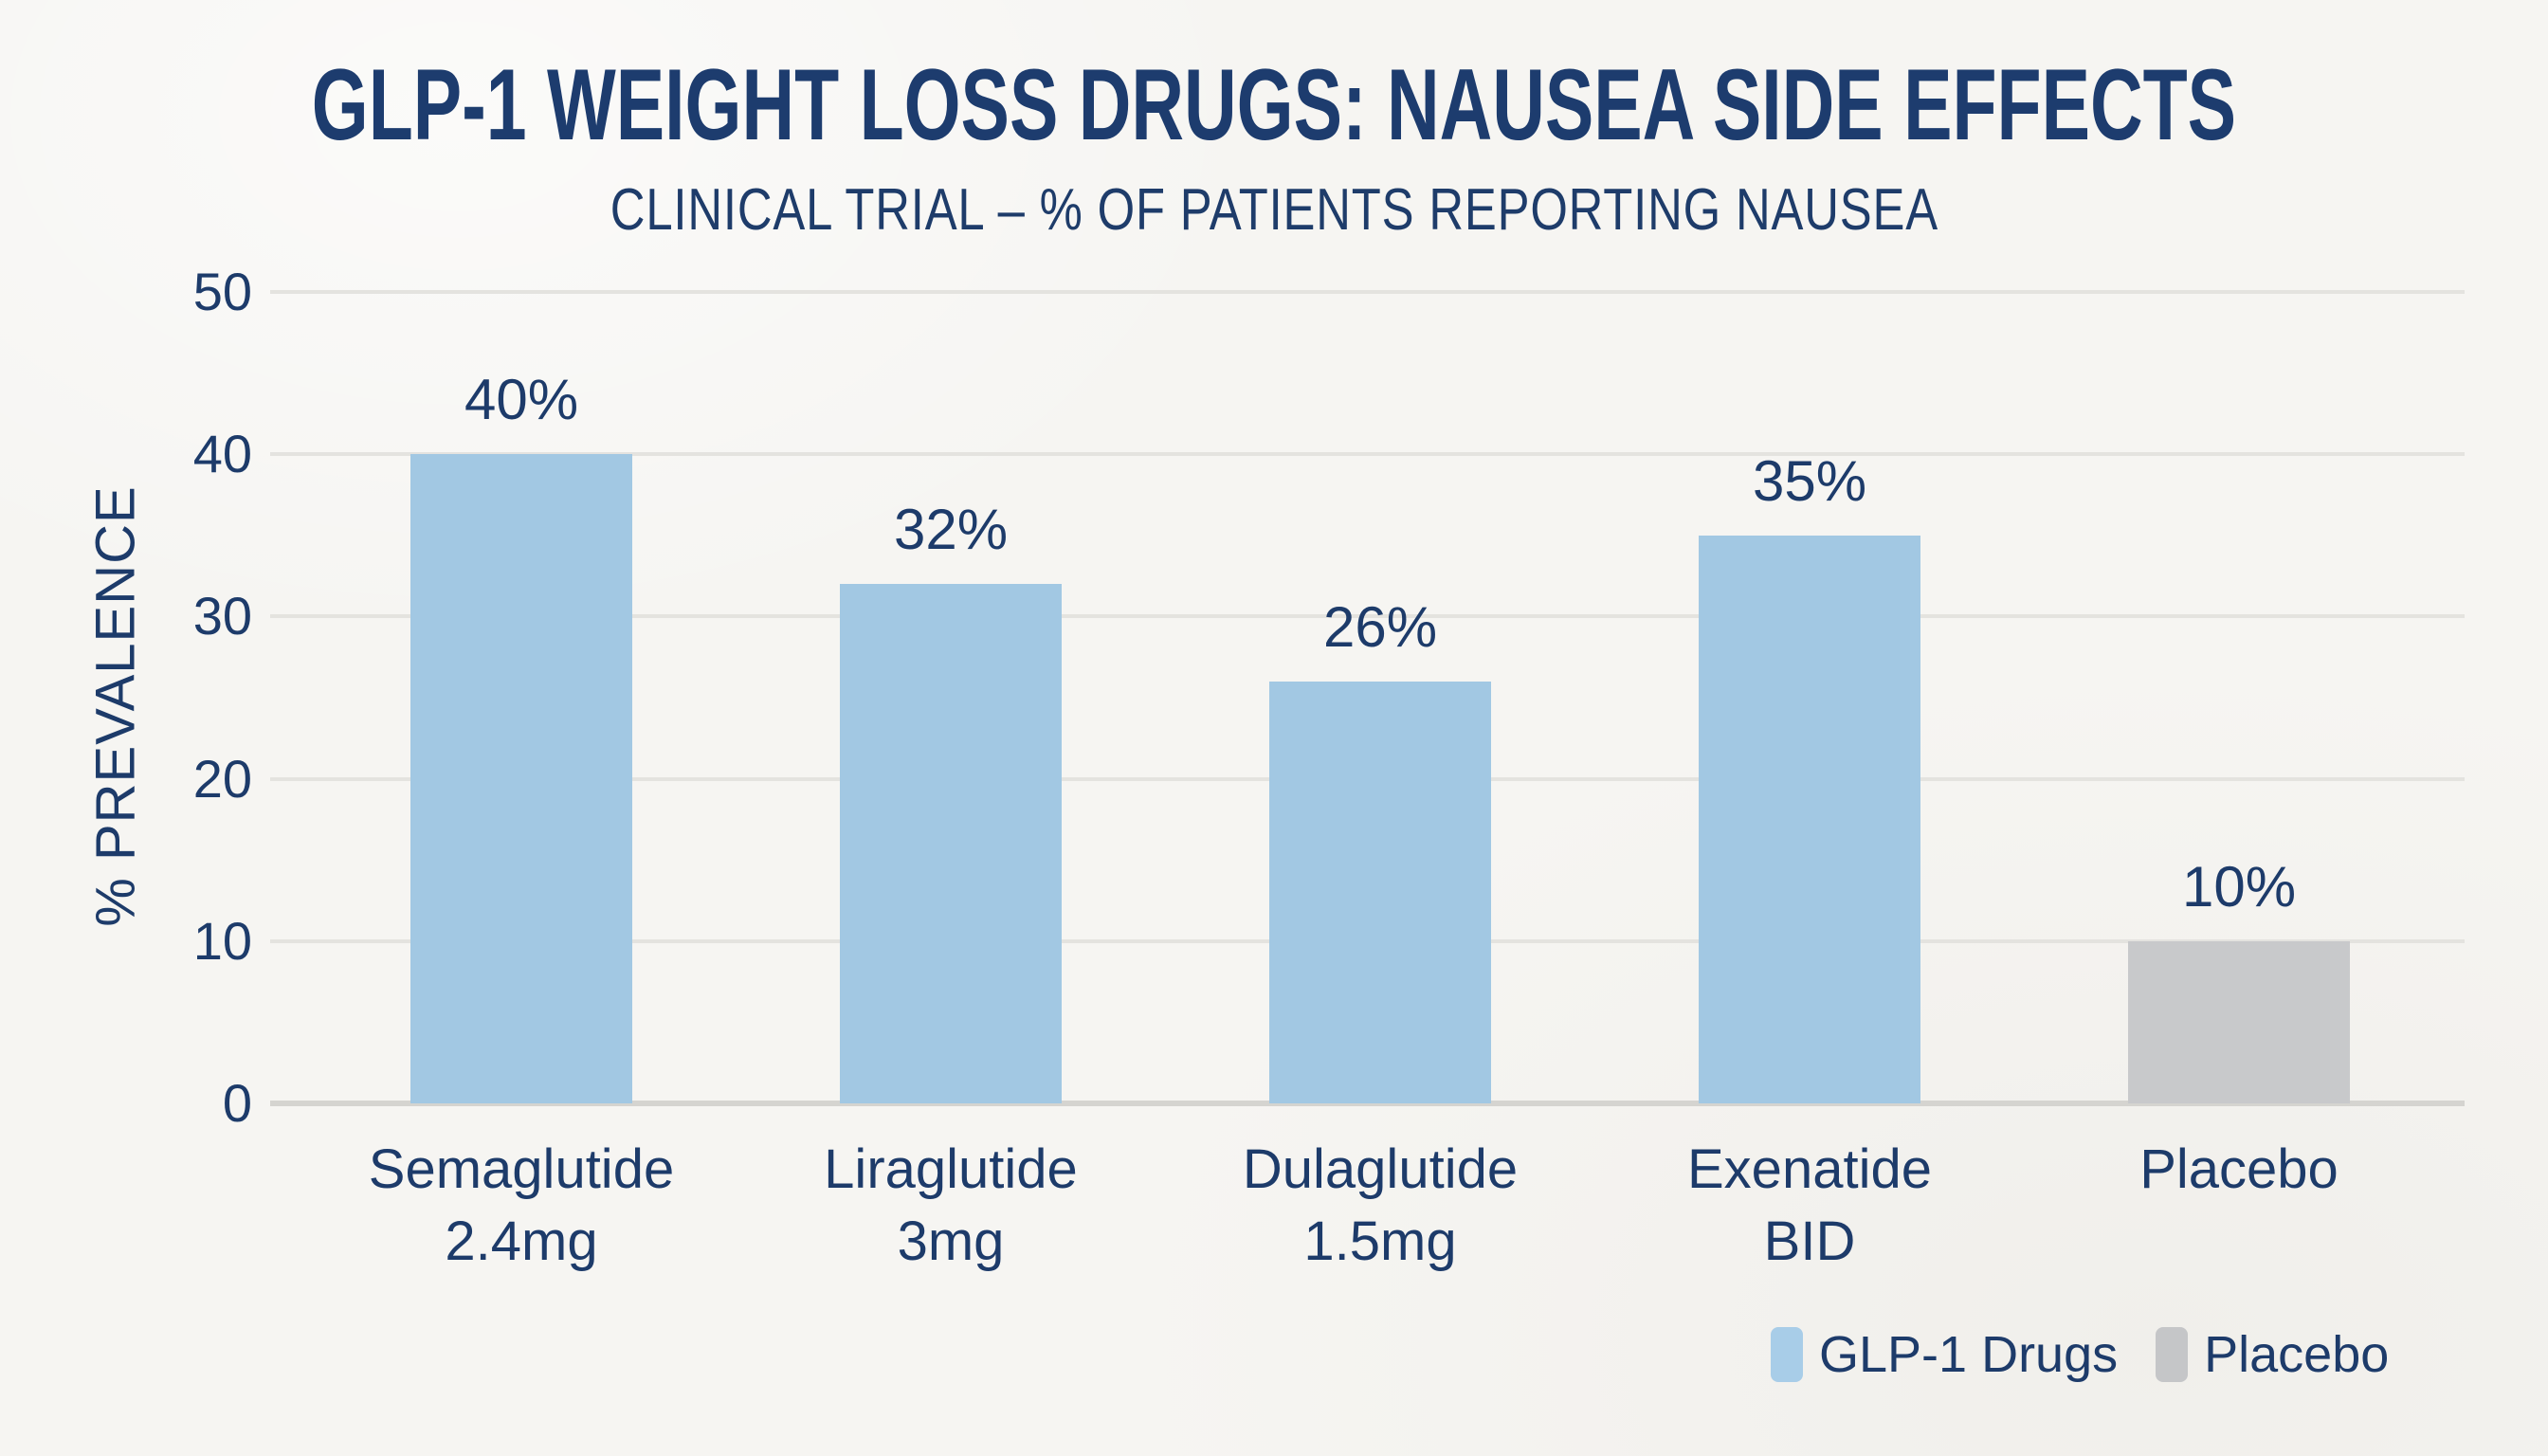 The image size is (2548, 1456). What do you see at coordinates (1787, 1354) in the screenshot?
I see `legend-swatch-glp-1-drugs` at bounding box center [1787, 1354].